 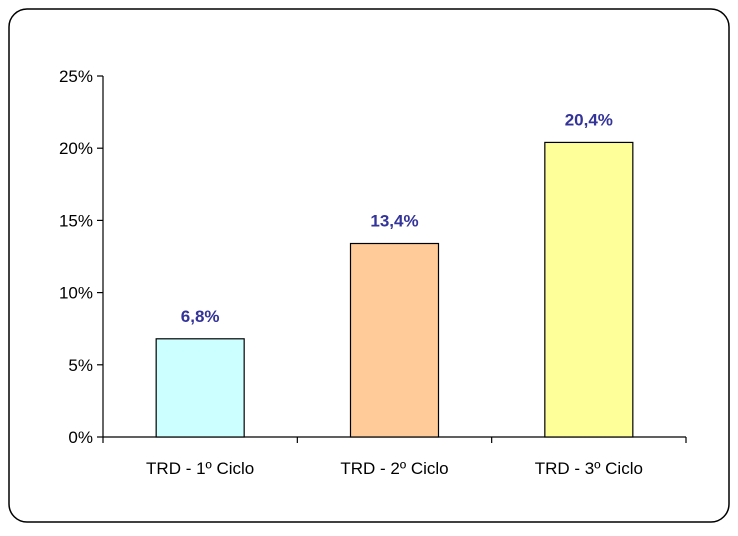 What do you see at coordinates (589, 119) in the screenshot?
I see `data-label: 20,4%` at bounding box center [589, 119].